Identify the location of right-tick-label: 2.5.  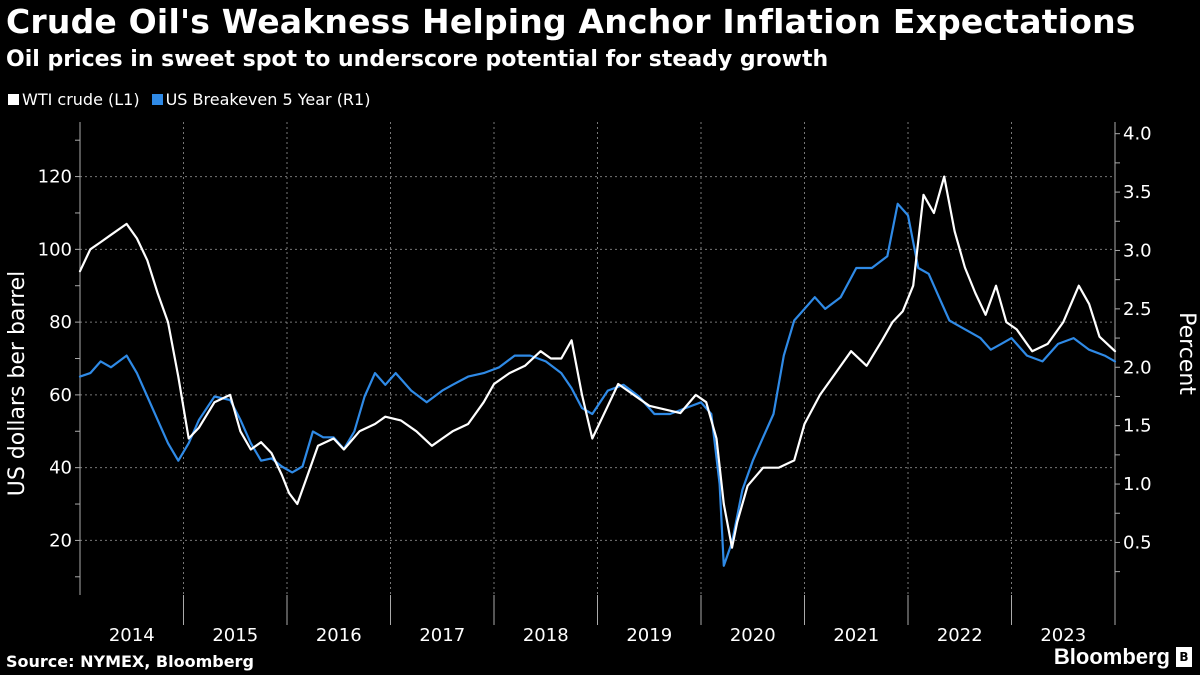
(1137, 309).